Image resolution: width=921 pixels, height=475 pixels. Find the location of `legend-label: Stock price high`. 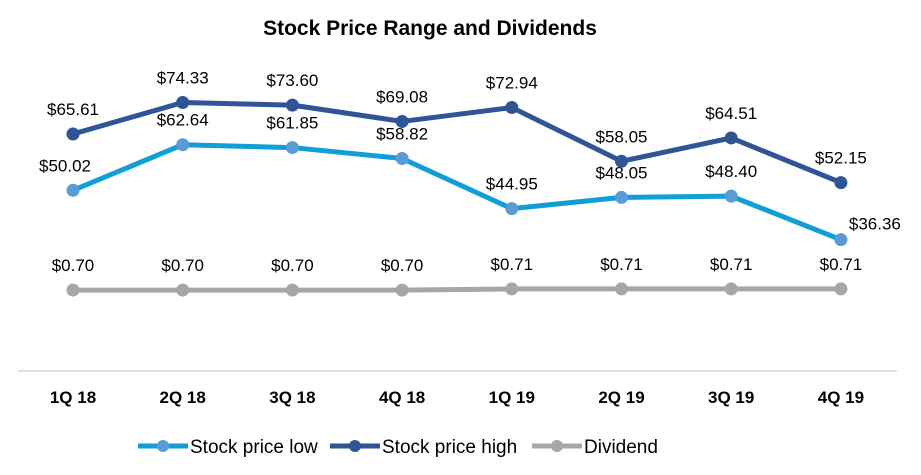

legend-label: Stock price high is located at coordinates (449, 447).